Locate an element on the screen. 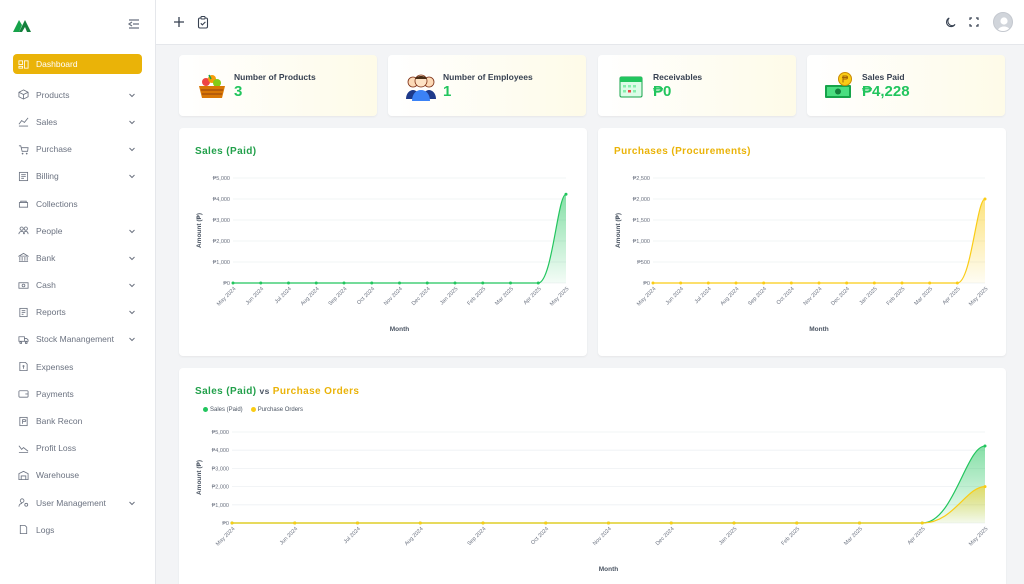  sidebar-item-logs: Logs is located at coordinates (77, 529).